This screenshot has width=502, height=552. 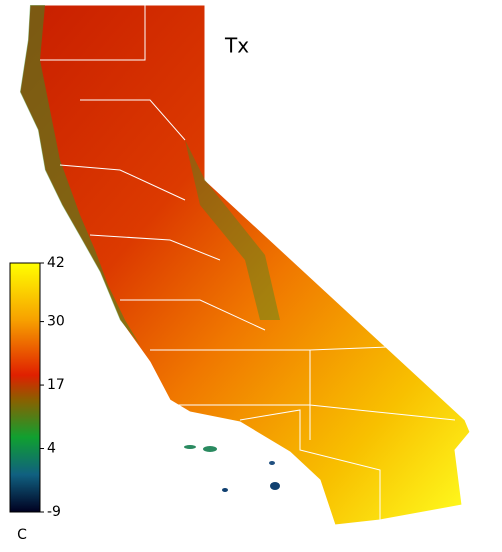 What do you see at coordinates (232, 468) in the screenshot?
I see `islands` at bounding box center [232, 468].